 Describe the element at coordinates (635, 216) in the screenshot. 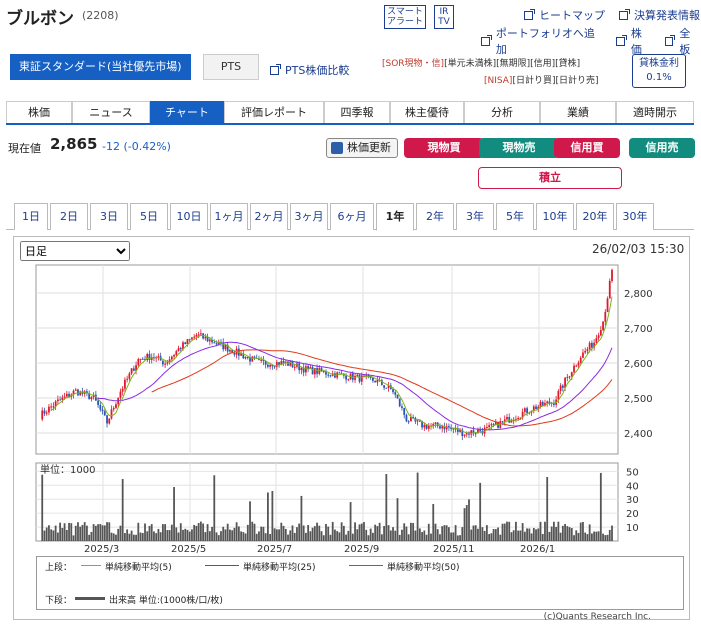

I see `range-tab-15: 30年` at that location.